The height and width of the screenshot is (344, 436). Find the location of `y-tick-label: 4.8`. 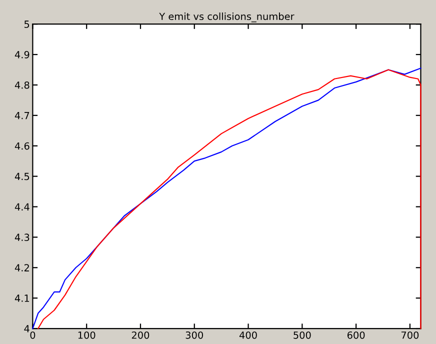

y-tick-label: 4.8 is located at coordinates (22, 85).